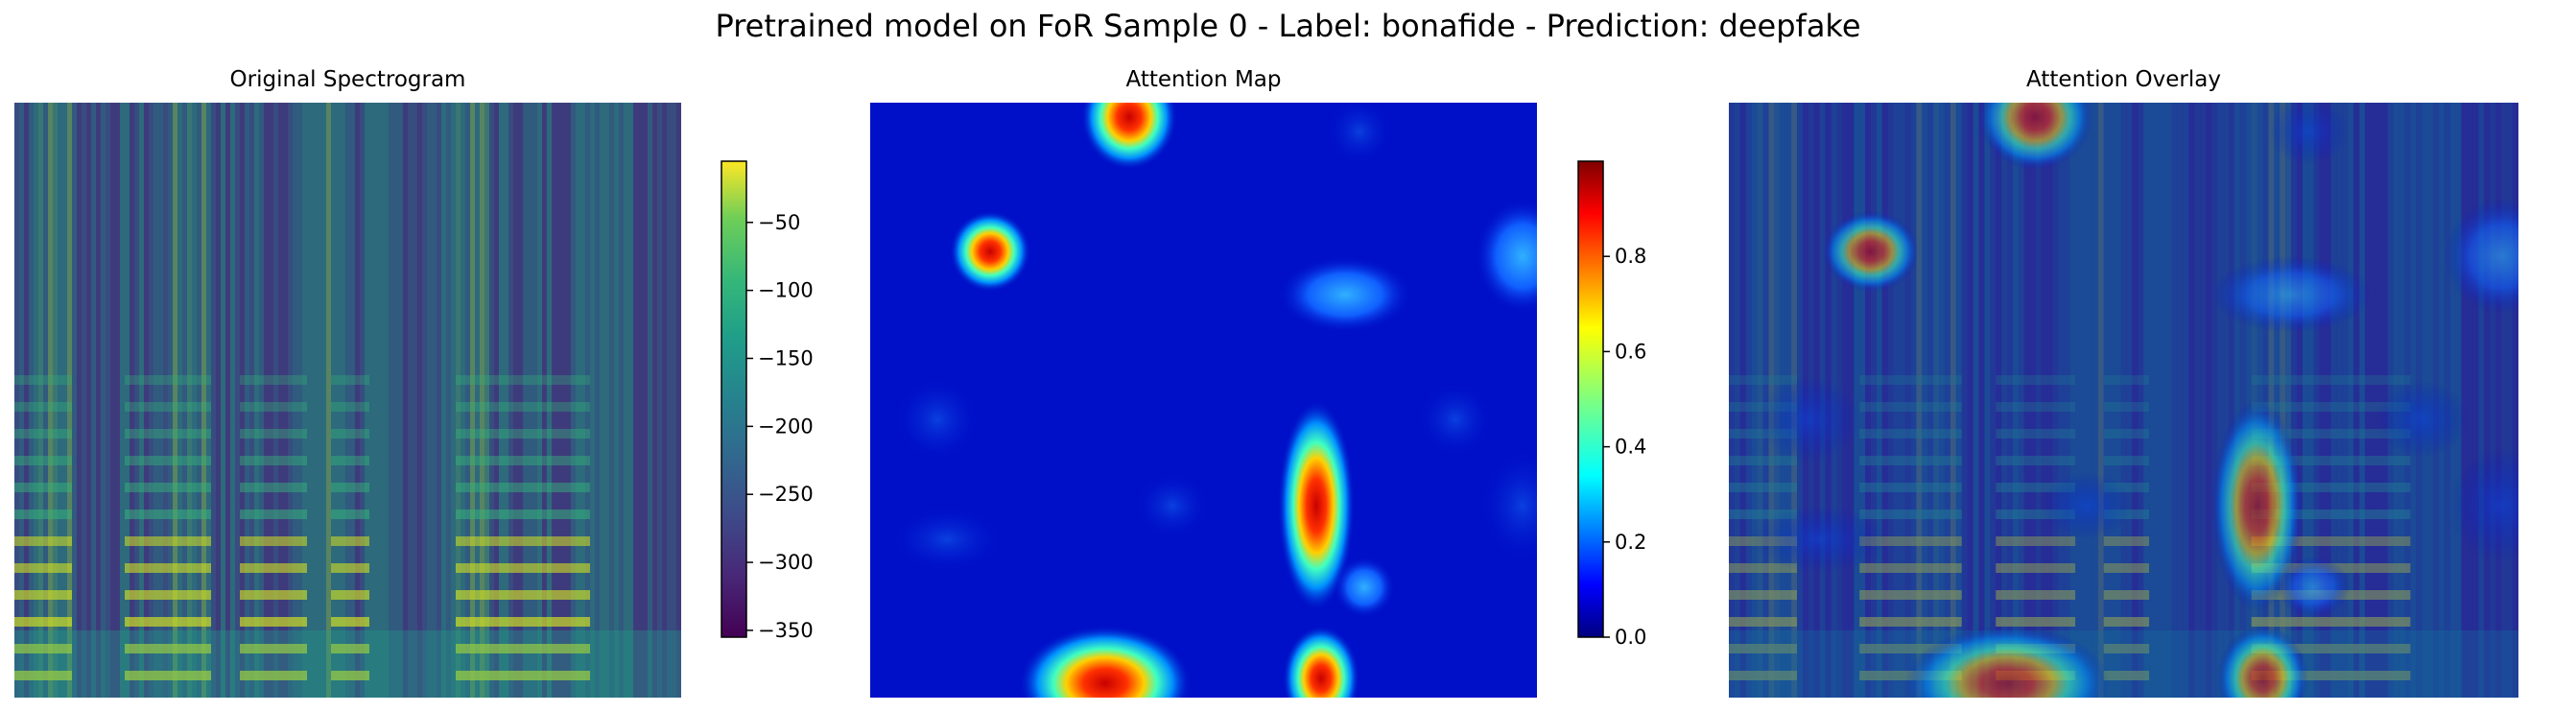 The width and height of the screenshot is (2576, 712). Describe the element at coordinates (768, 401) in the screenshot. I see `colorbar-spectrogram: −50 −100 −150 −200 −250 −300 −350` at that location.